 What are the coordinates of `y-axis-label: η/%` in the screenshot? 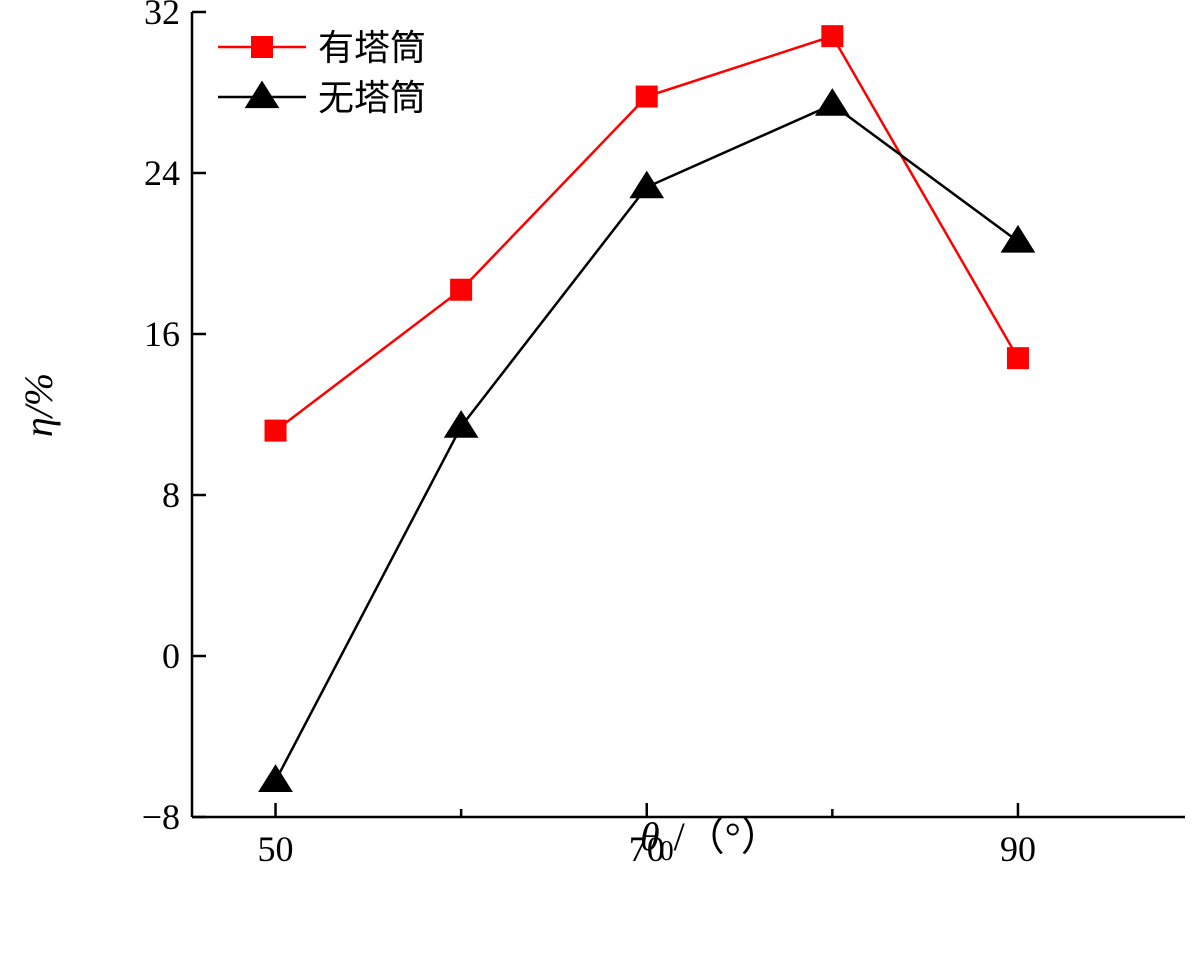 It's located at (38, 405).